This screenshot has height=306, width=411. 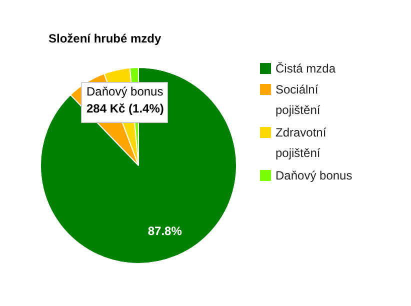 What do you see at coordinates (301, 143) in the screenshot?
I see `legend-label: Zdravotní pojištění` at bounding box center [301, 143].